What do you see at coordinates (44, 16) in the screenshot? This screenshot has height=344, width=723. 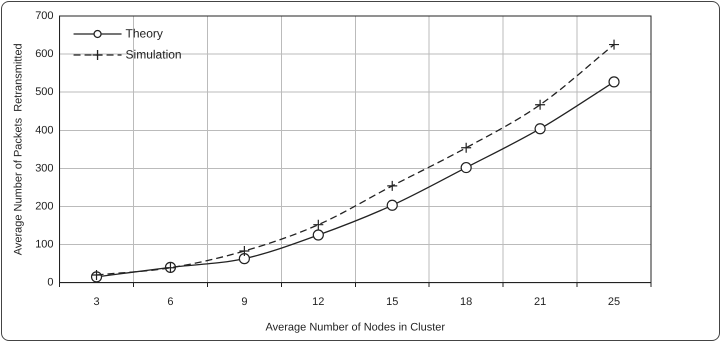 I see `y-tick-label: 700` at bounding box center [44, 16].